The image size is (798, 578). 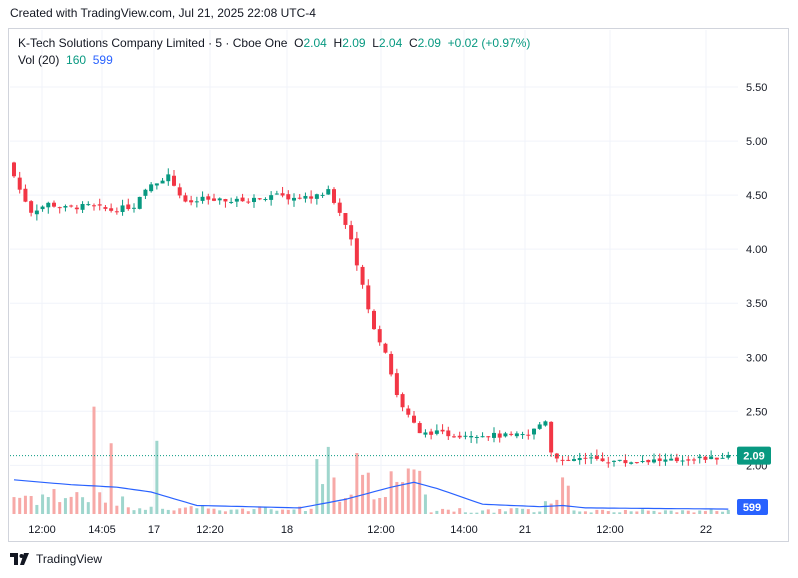 I want to click on volume-ma-value: 599, so click(x=102, y=60).